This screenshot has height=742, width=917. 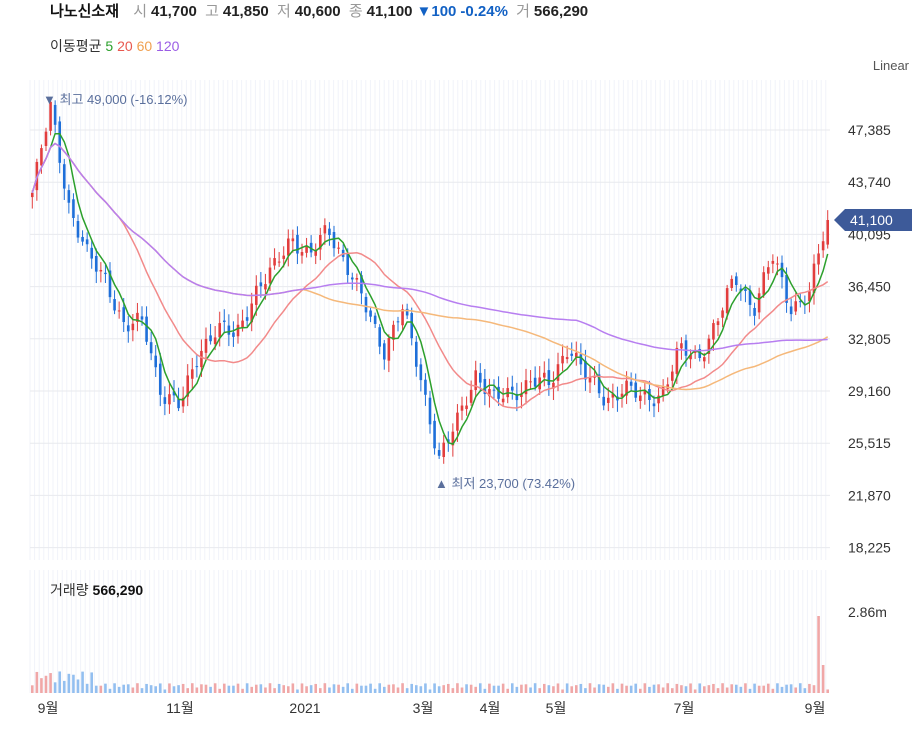 What do you see at coordinates (869, 130) in the screenshot?
I see `y-tick-label: 47,385` at bounding box center [869, 130].